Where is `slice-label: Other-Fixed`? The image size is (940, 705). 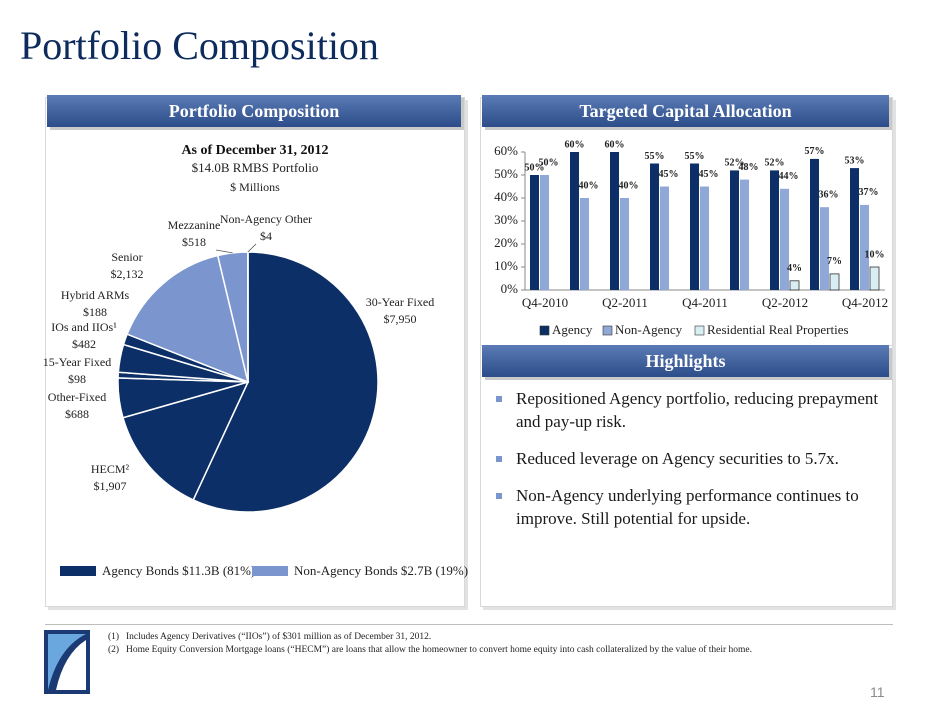 slice-label: Other-Fixed is located at coordinates (77, 397).